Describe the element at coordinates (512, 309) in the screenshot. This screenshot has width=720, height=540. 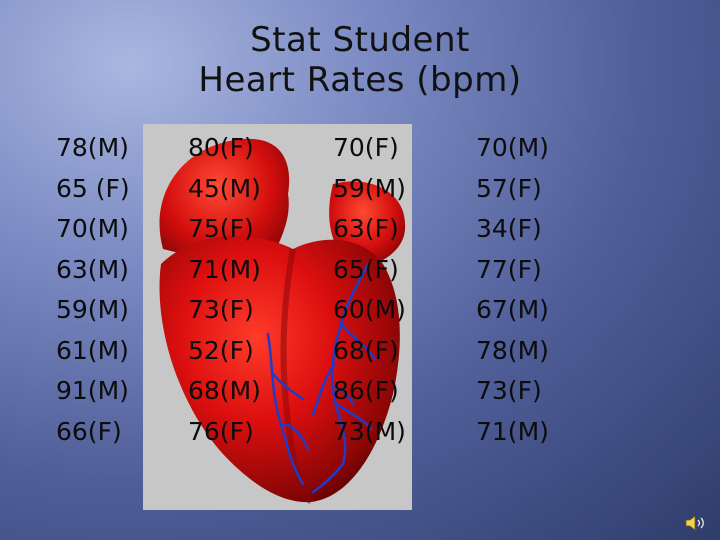
I see `heart-rate-value: 67(M)` at that location.